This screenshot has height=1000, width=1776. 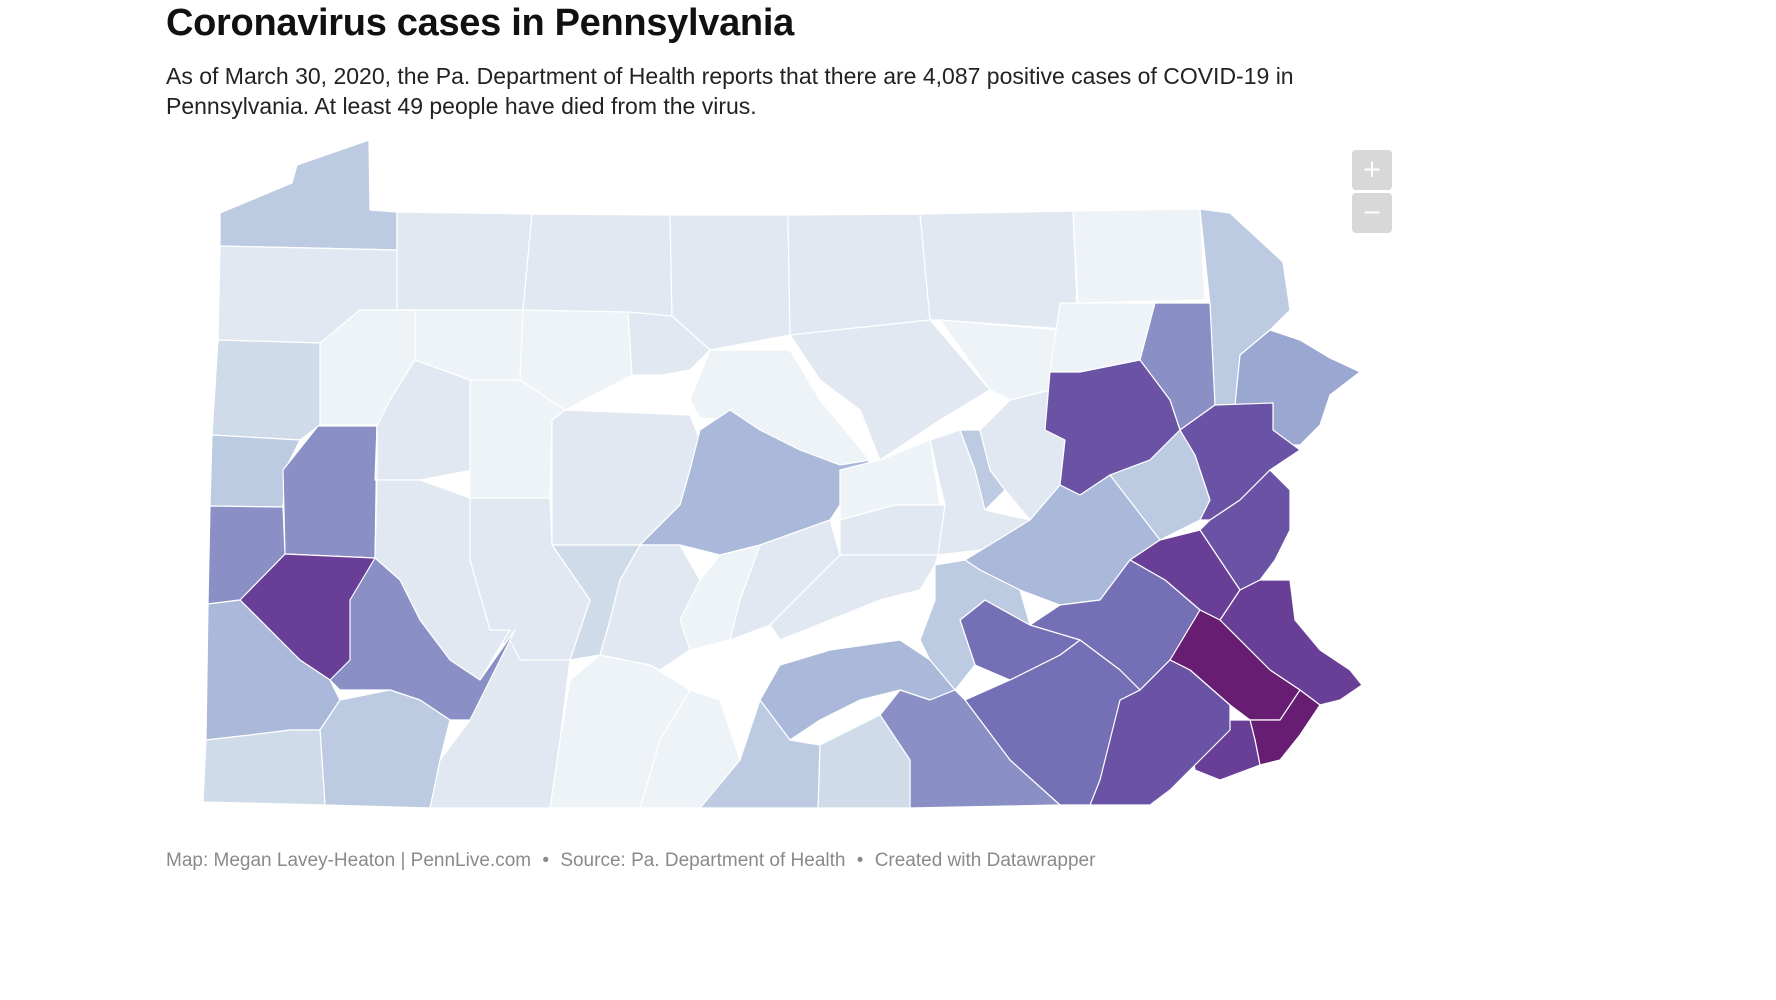 What do you see at coordinates (890, 390) in the screenshot?
I see `county-lycoming` at bounding box center [890, 390].